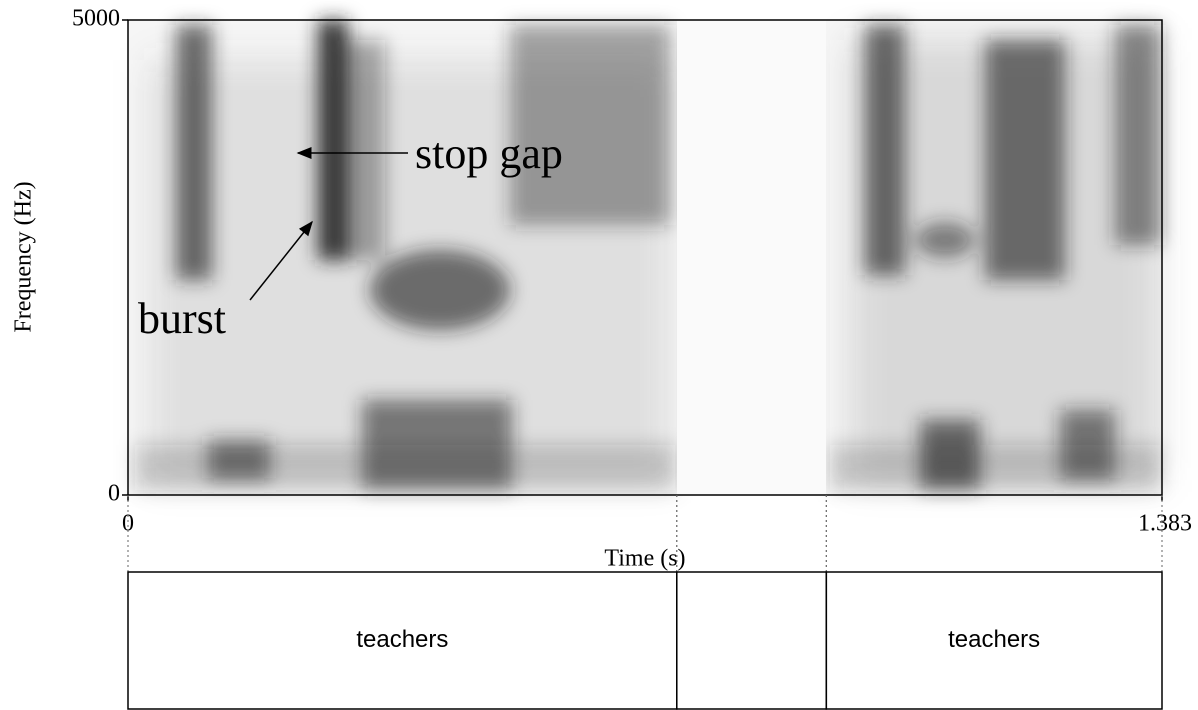 The image size is (1198, 710). Describe the element at coordinates (489, 153) in the screenshot. I see `annotation: stop gap` at that location.